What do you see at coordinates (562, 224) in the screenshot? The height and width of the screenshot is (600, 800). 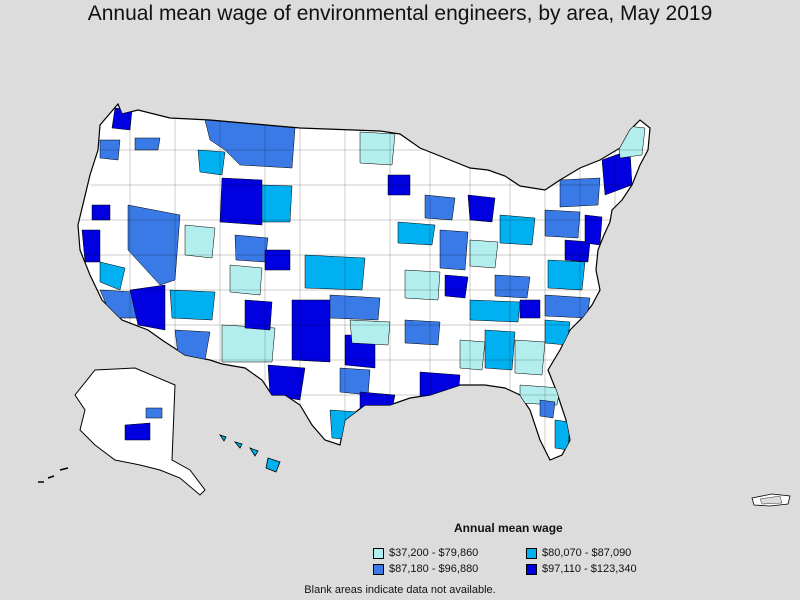 I see `region-pennsylvania` at bounding box center [562, 224].